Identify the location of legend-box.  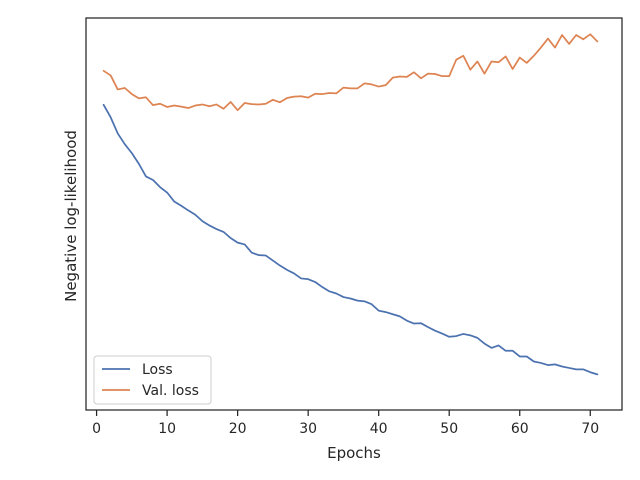
(152, 380).